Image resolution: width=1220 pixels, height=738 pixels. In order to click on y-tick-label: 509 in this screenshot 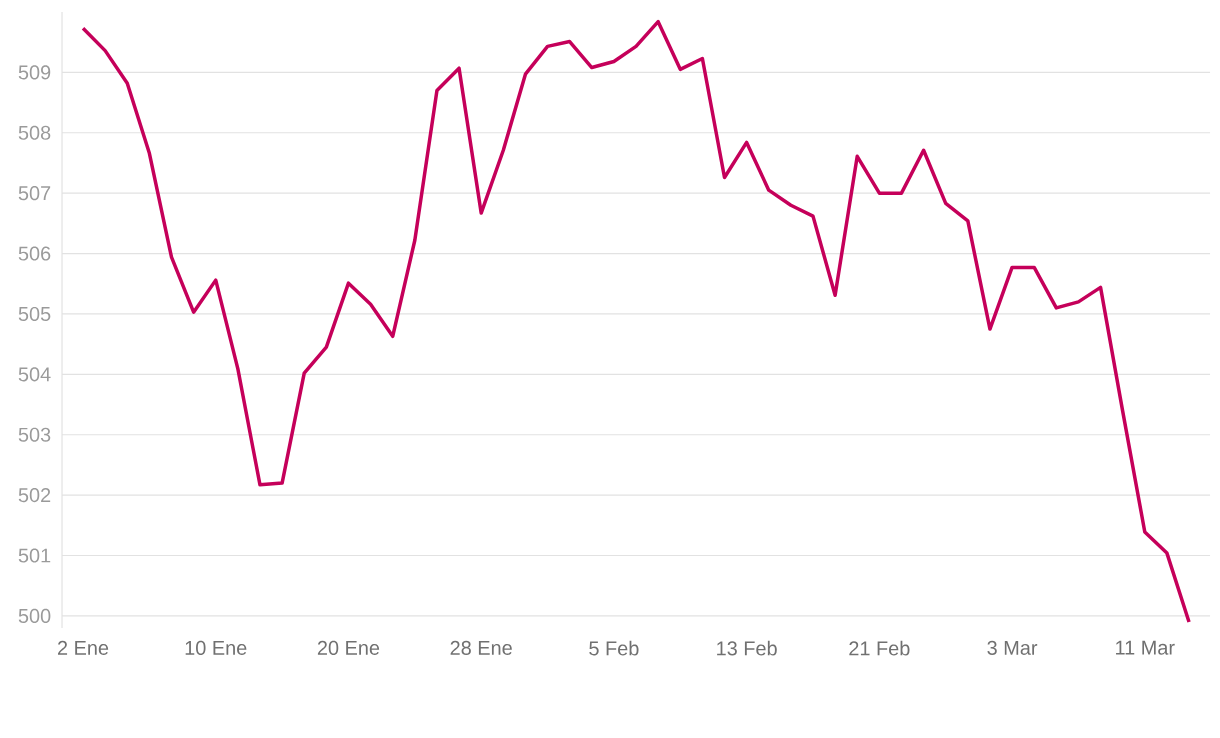, I will do `click(34, 72)`.